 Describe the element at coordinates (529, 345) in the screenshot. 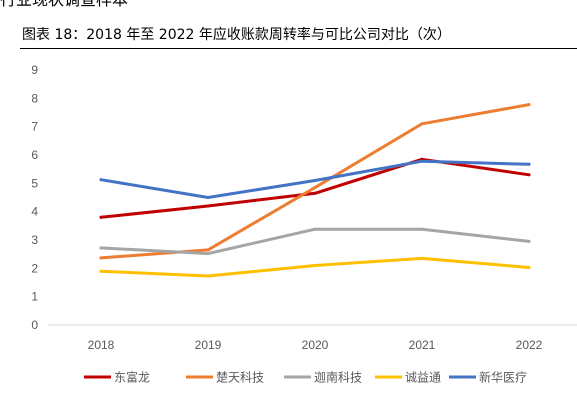

I see `x-tick-label: 2022` at that location.